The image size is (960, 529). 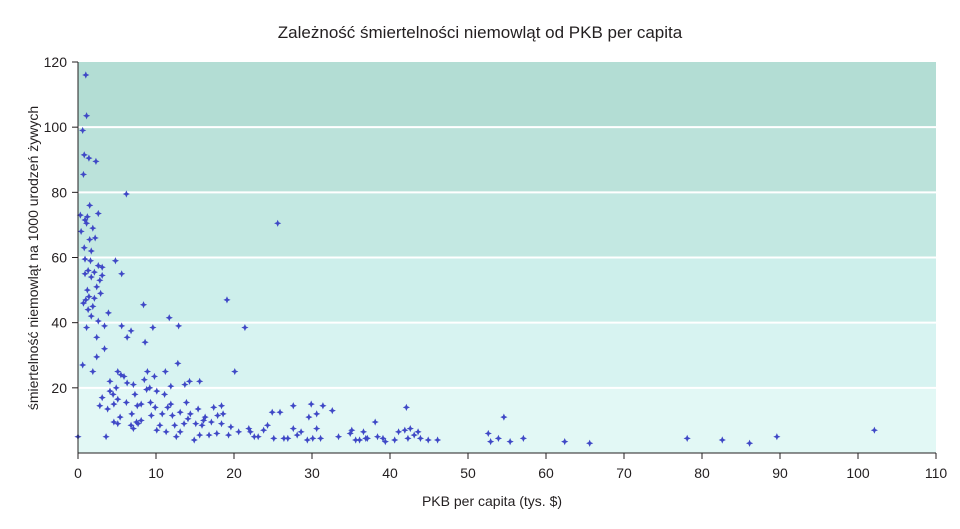 What do you see at coordinates (510, 467) in the screenshot?
I see `x-axis-ticks: 0 10 20 30 40 50 60 70 80 90 100 110` at bounding box center [510, 467].